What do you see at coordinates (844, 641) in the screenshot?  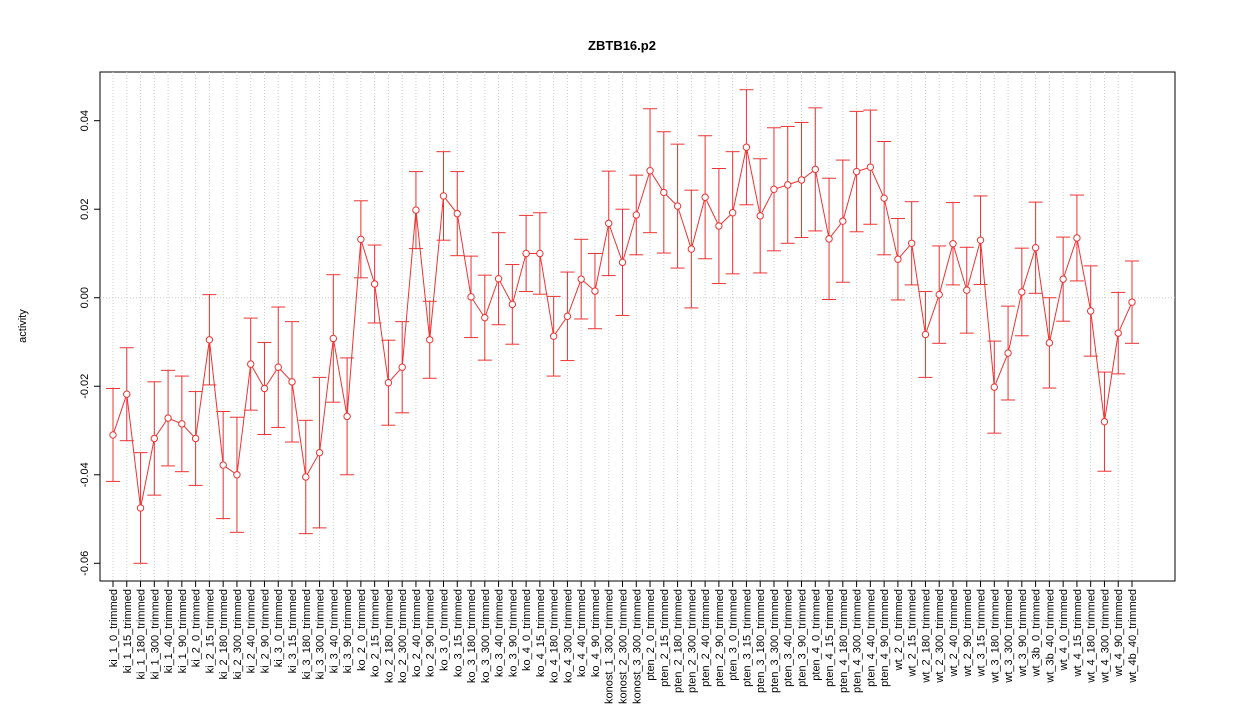 I see `x-tick-label: pten_4_180_trimmed` at bounding box center [844, 641].